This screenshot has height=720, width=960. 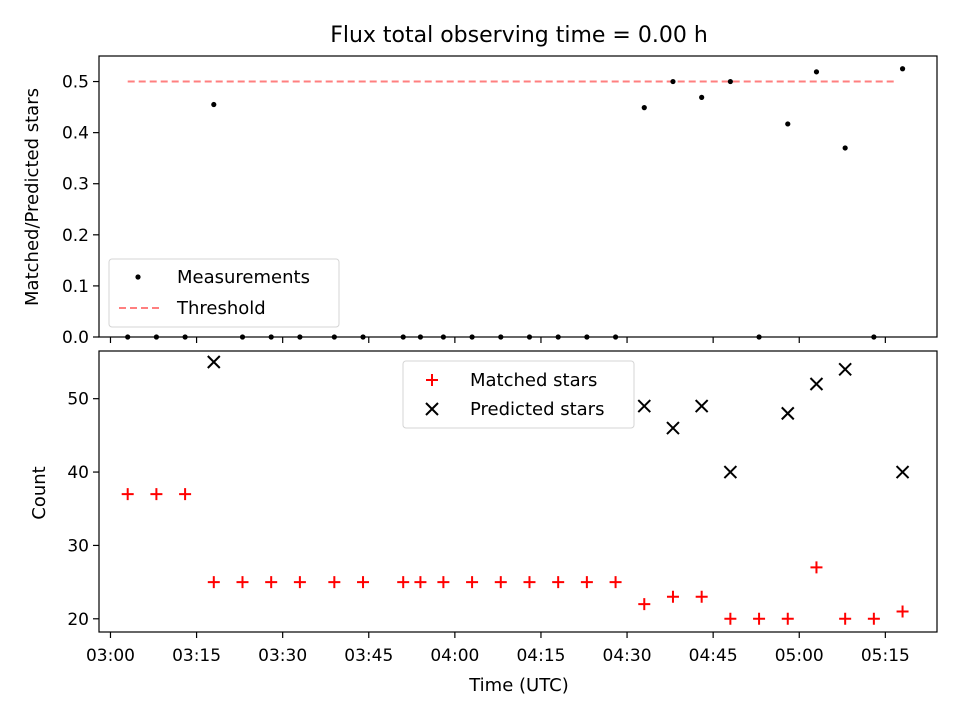 I want to click on legend-predicted-label: Predicted stars, so click(x=537, y=409).